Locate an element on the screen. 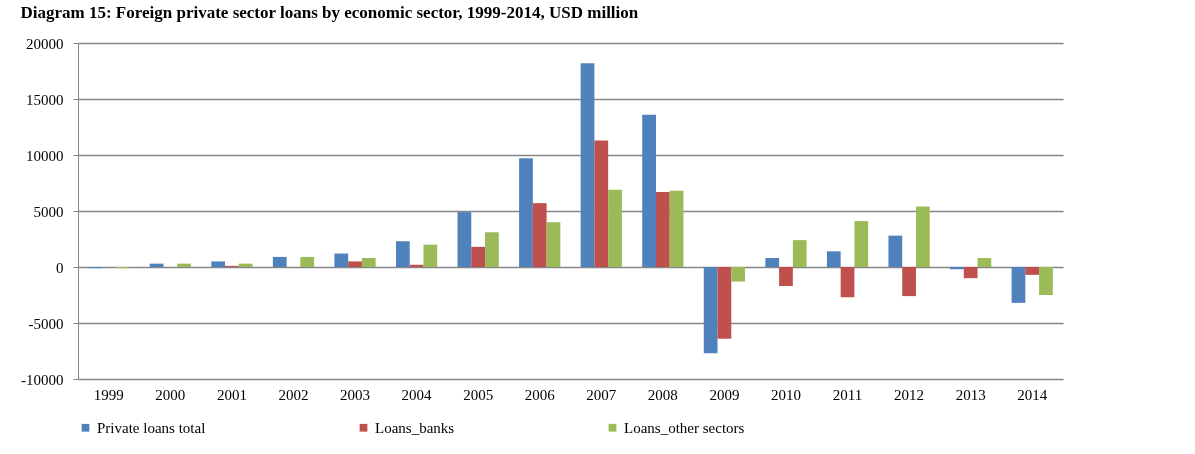 This screenshot has width=1195, height=454. legend-label: Private loans total is located at coordinates (151, 427).